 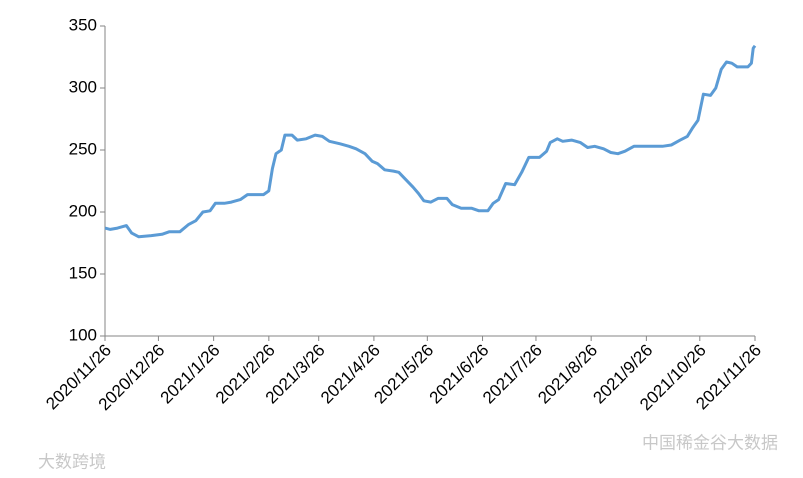 I want to click on y-tick-label: 300, so click(x=83, y=86).